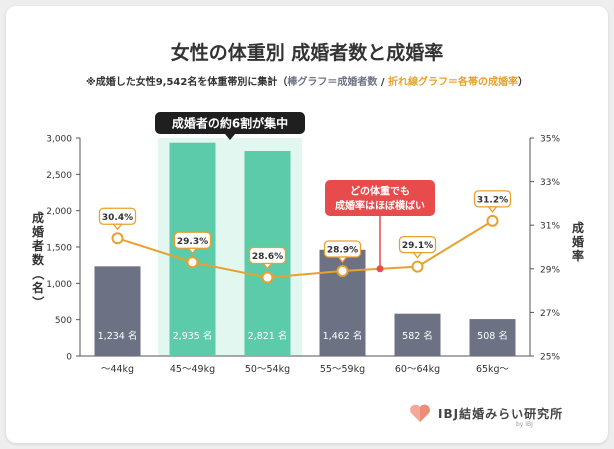 The width and height of the screenshot is (614, 449). Describe the element at coordinates (342, 369) in the screenshot. I see `x-tick-label: 55〜59kg` at that location.